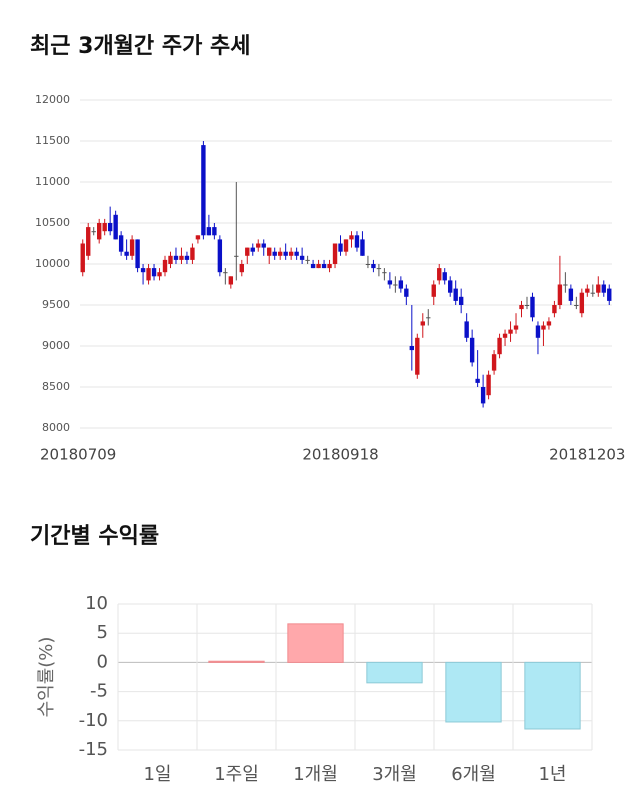 This screenshot has width=640, height=810. Describe the element at coordinates (52, 222) in the screenshot. I see `y-tick-label: 10500` at that location.